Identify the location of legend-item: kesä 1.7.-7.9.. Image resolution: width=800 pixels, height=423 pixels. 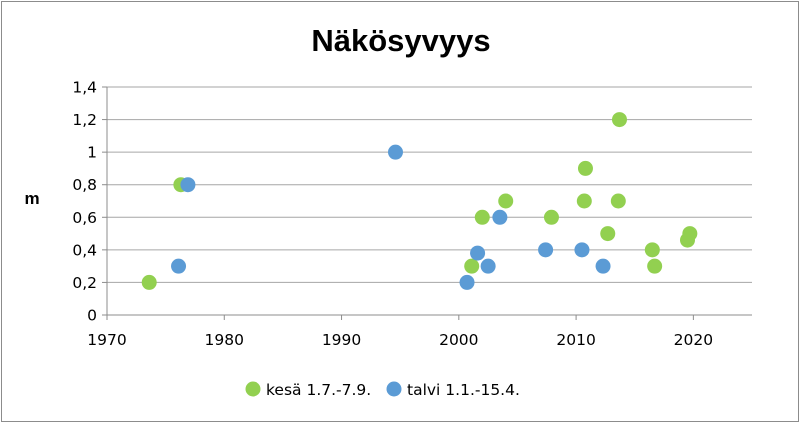
(308, 390).